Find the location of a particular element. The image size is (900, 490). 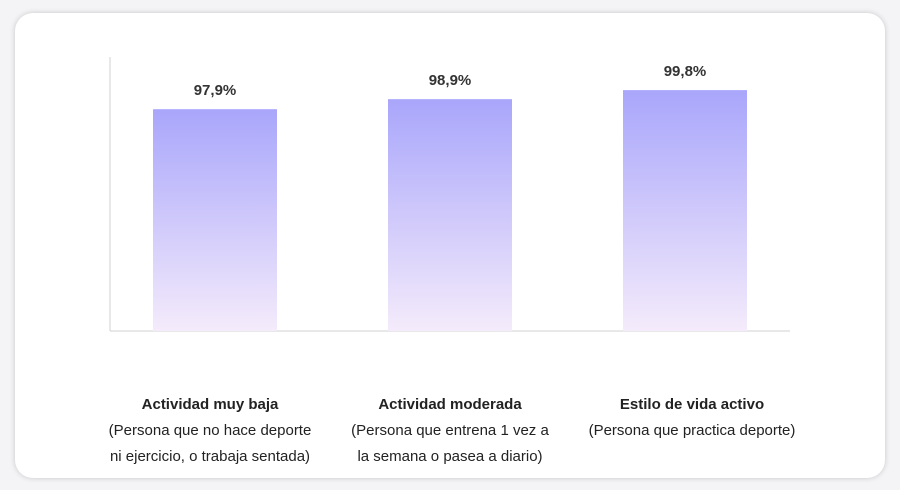

category-desc: (Persona que practica deporte) is located at coordinates (692, 430).